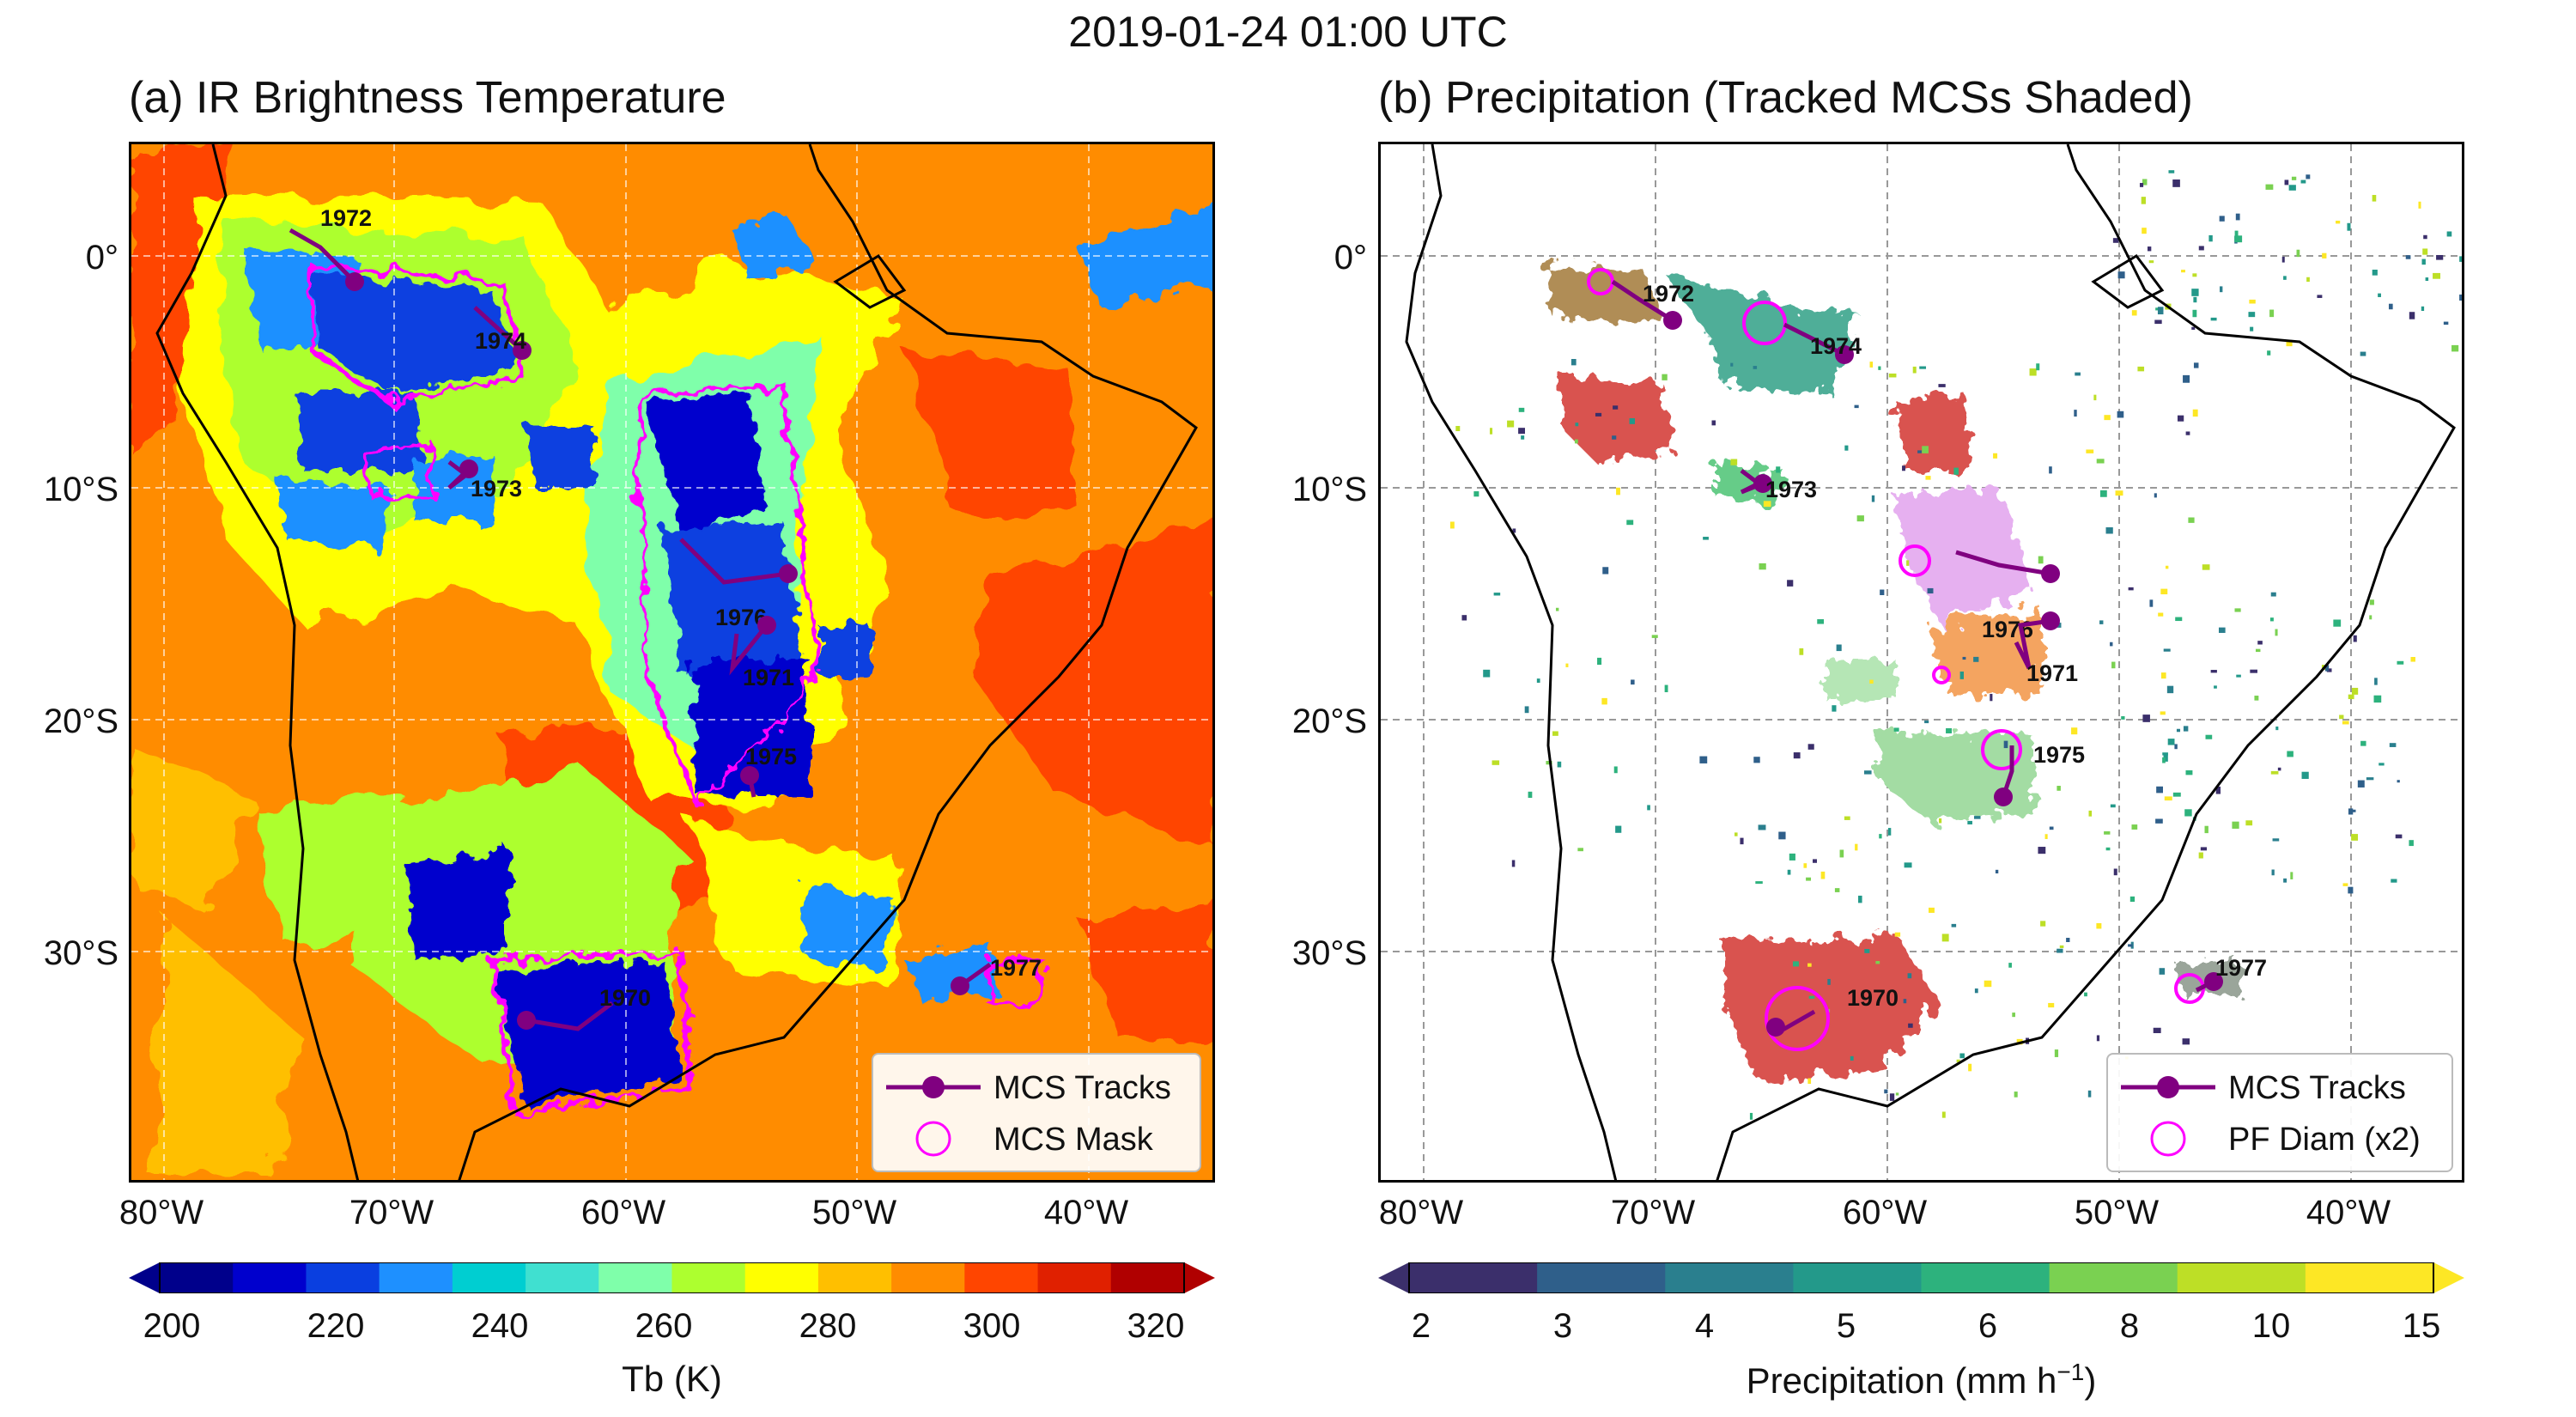 The height and width of the screenshot is (1417, 2576). What do you see at coordinates (2090, 1380) in the screenshot?
I see `cb-b-label-end: )` at bounding box center [2090, 1380].